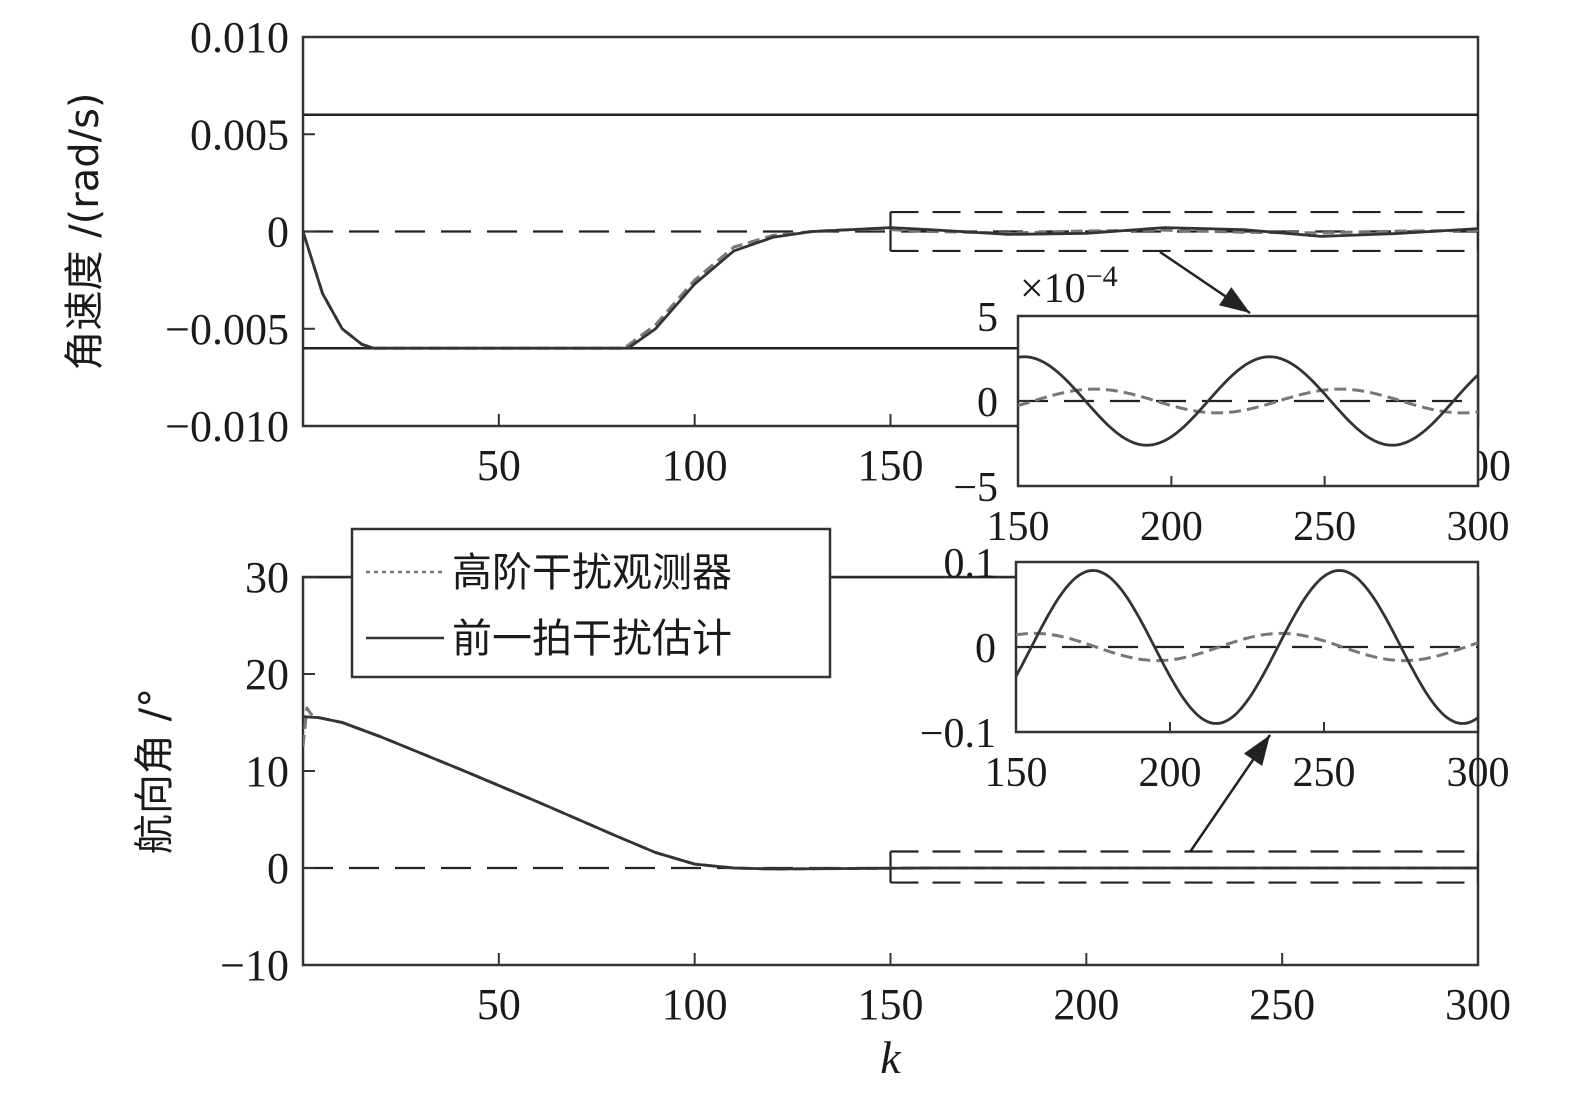 The width and height of the screenshot is (1575, 1107). Describe the element at coordinates (1282, 1004) in the screenshot. I see `bottom-xtick-label: 250` at that location.